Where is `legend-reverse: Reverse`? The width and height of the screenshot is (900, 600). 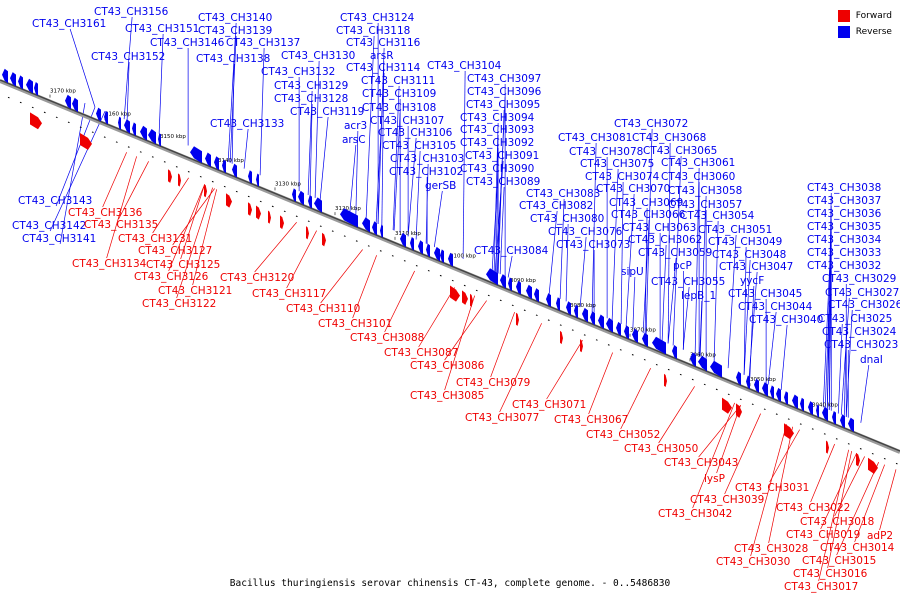
legend-reverse: Reverse is located at coordinates (864, 32).